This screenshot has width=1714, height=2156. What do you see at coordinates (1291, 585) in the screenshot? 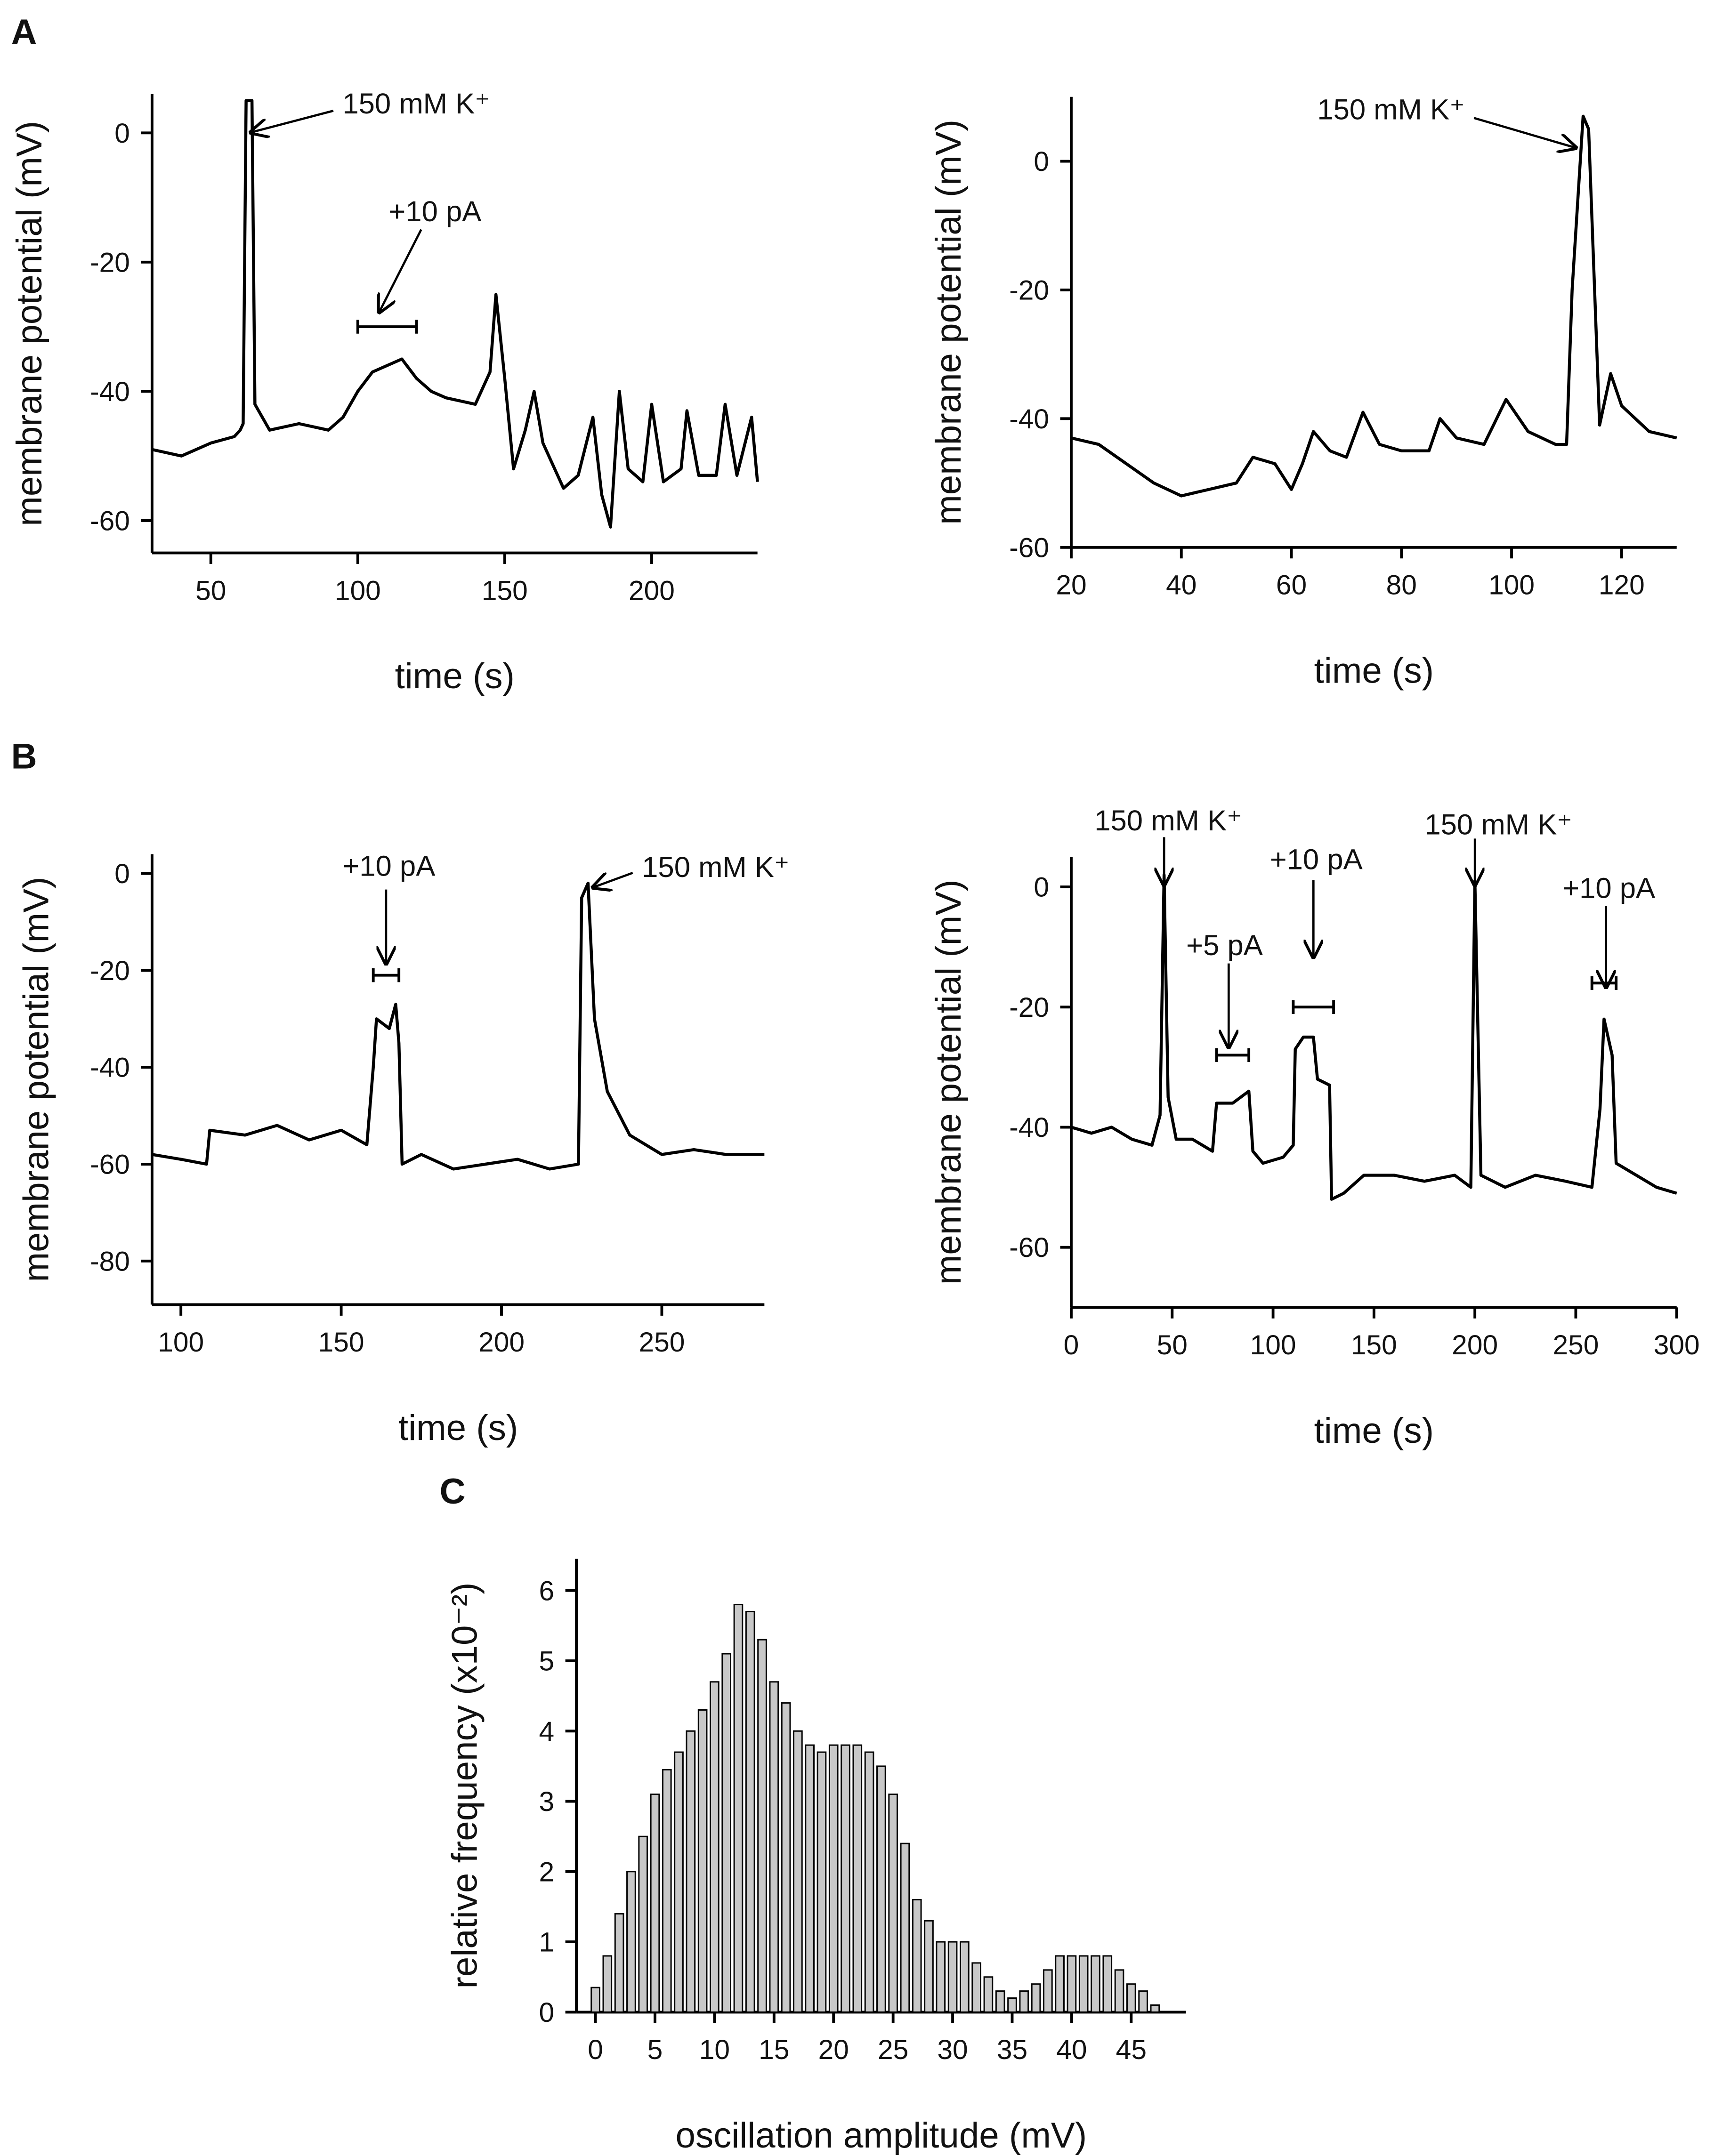
I see `x-tick-label: 60` at bounding box center [1291, 585].